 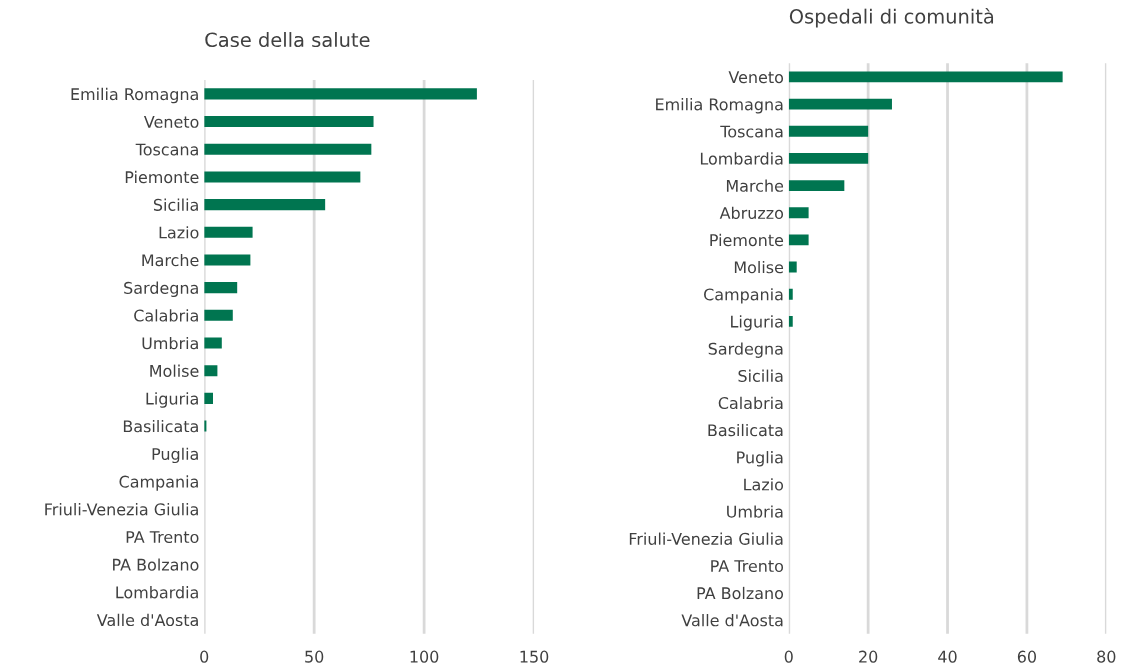 I want to click on chart-title: Ospedali di comunità, so click(x=891, y=17).